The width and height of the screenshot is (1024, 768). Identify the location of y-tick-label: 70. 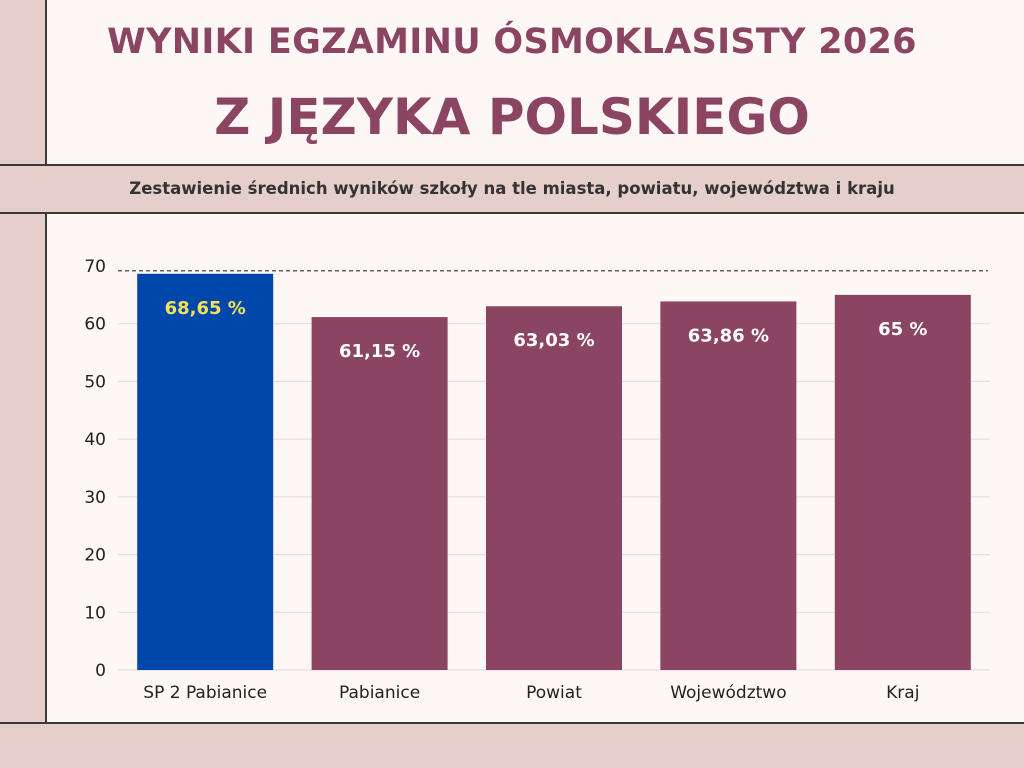
(95, 267).